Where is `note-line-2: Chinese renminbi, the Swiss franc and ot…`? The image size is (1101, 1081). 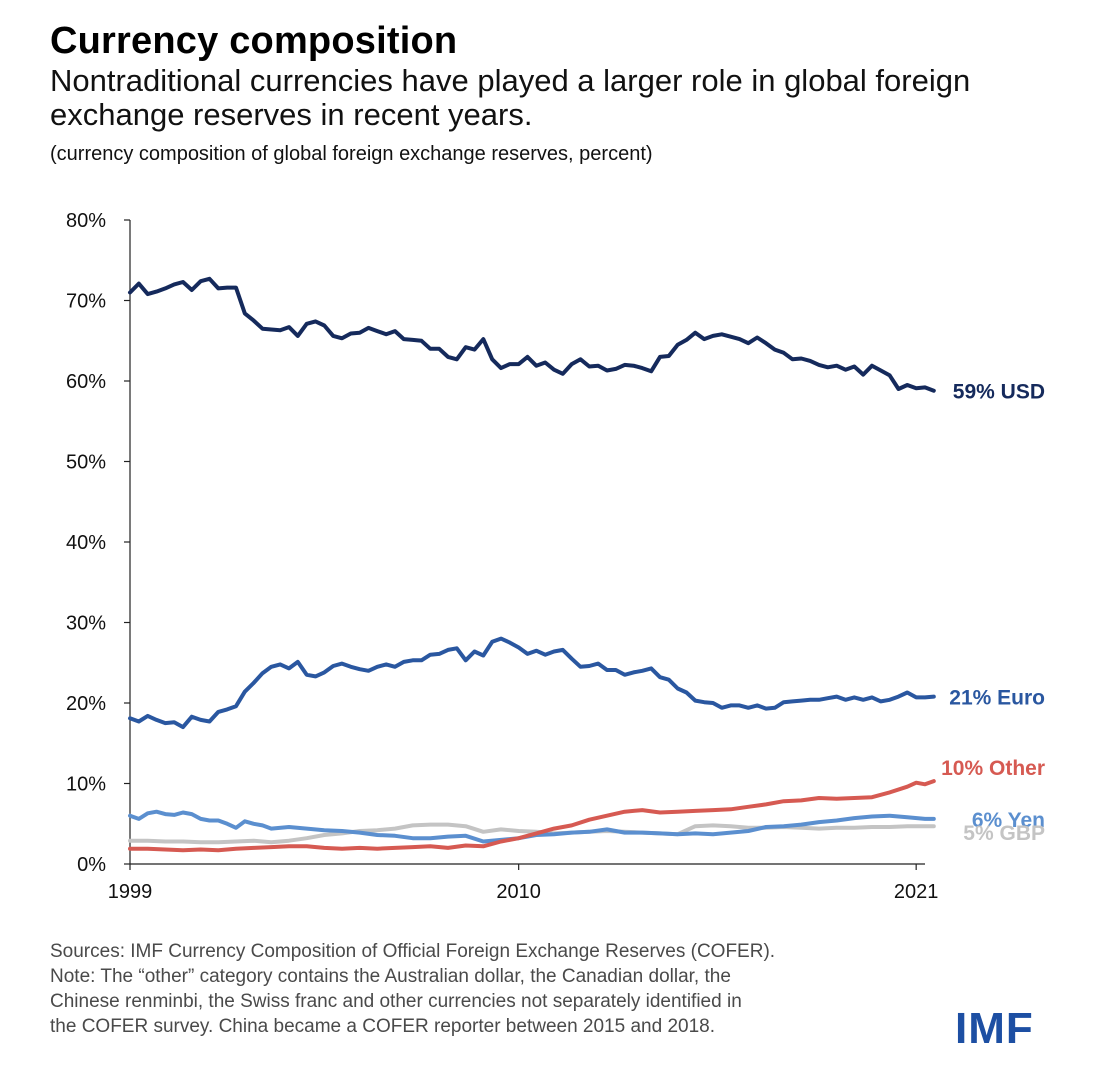 note-line-2: Chinese renminbi, the Swiss franc and ot… is located at coordinates (396, 1001).